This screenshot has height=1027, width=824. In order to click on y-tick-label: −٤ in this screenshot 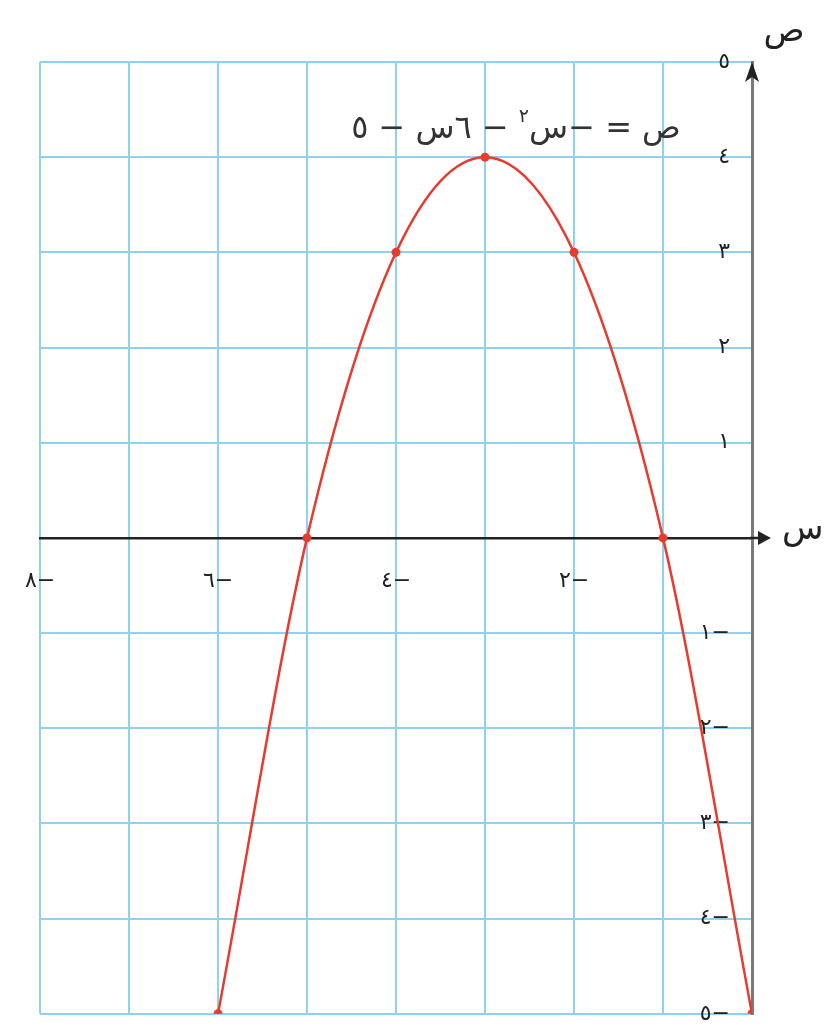, I will do `click(714, 917)`.